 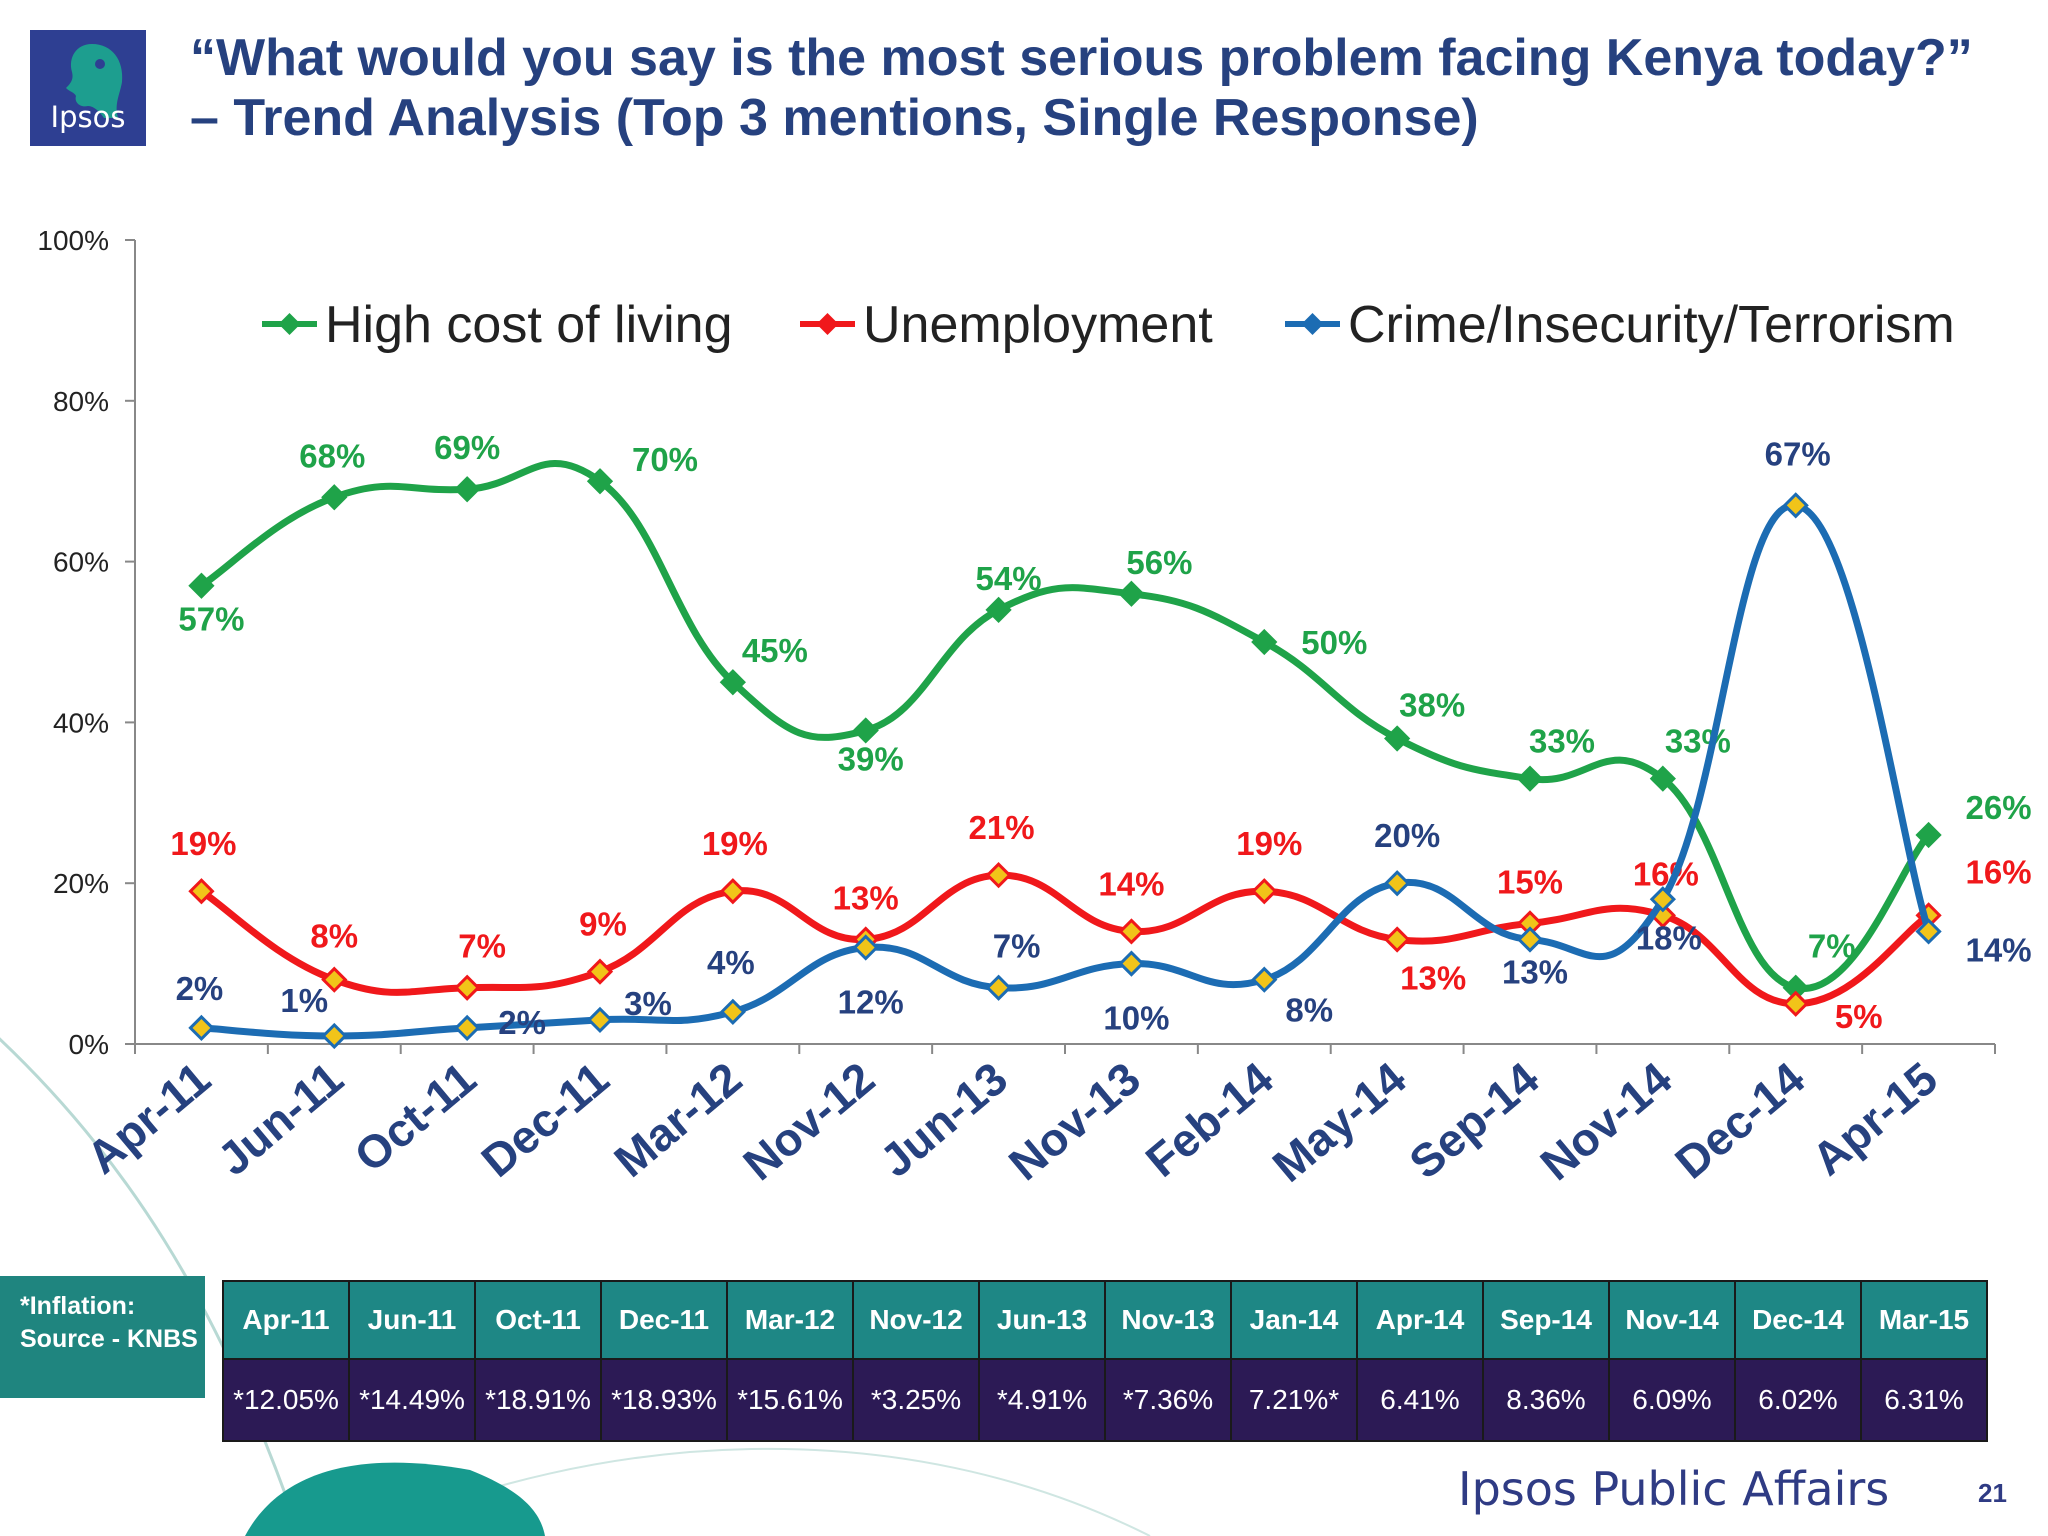 I want to click on crime-data-label: 18%, so click(x=1669, y=937).